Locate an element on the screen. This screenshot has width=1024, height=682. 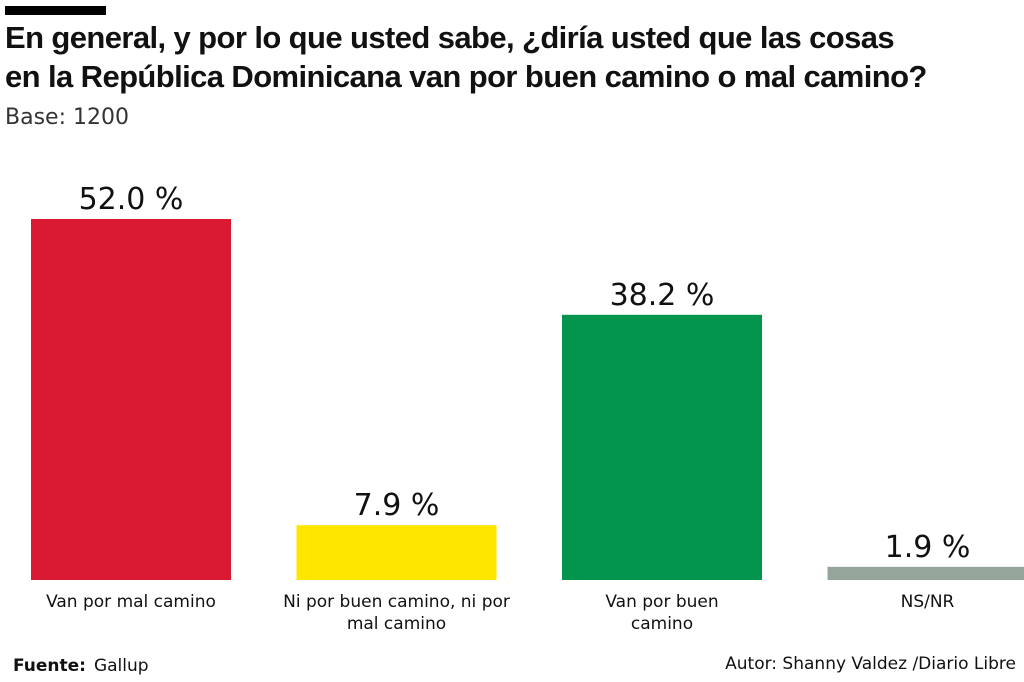
source-value: Gallup is located at coordinates (121, 666).